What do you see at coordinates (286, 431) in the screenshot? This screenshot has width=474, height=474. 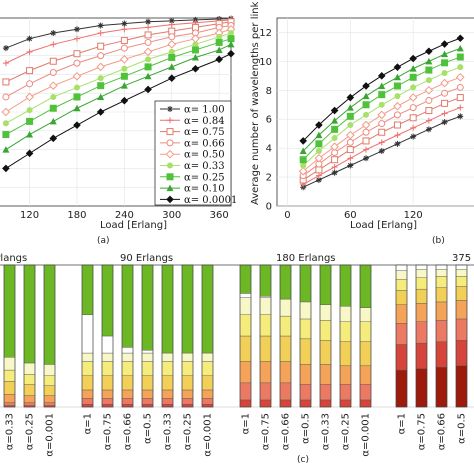 I see `bar-category-label: α=0.66` at bounding box center [286, 431].